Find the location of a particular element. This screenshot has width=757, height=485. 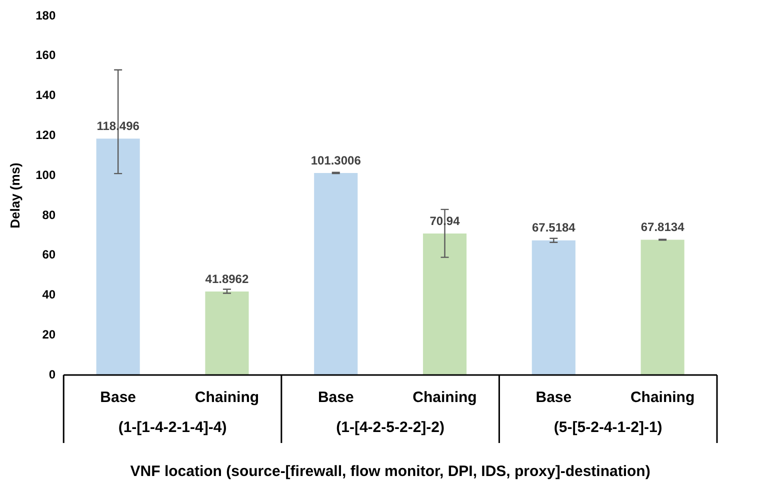

x-axis-title: VNF location (source-[firewall, flow monitor, DPI, IDS, proxy]-destination) is located at coordinates (390, 471).